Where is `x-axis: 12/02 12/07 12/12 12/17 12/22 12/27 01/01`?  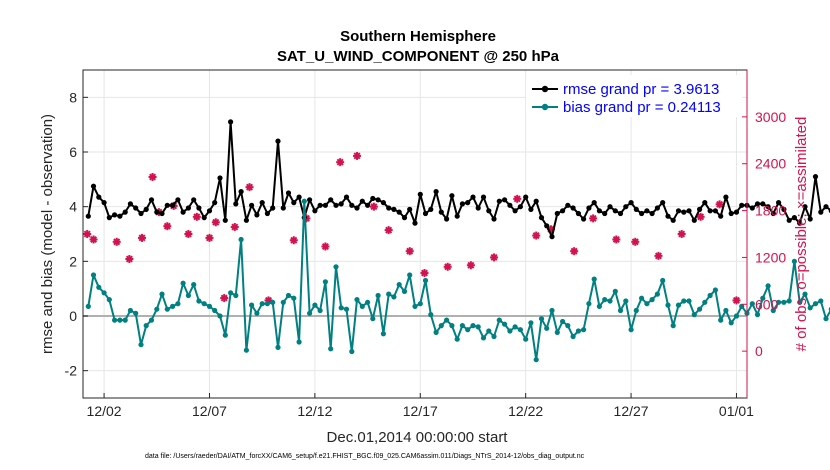
x-axis: 12/02 12/07 12/12 12/17 12/22 12/27 01/01 is located at coordinates (420, 406).